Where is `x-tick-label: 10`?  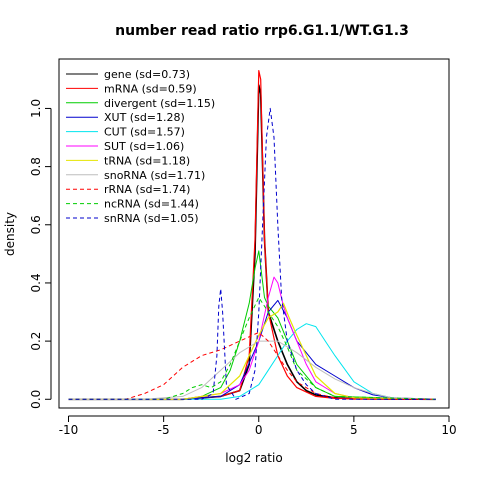 x-tick-label: 10 is located at coordinates (448, 430).